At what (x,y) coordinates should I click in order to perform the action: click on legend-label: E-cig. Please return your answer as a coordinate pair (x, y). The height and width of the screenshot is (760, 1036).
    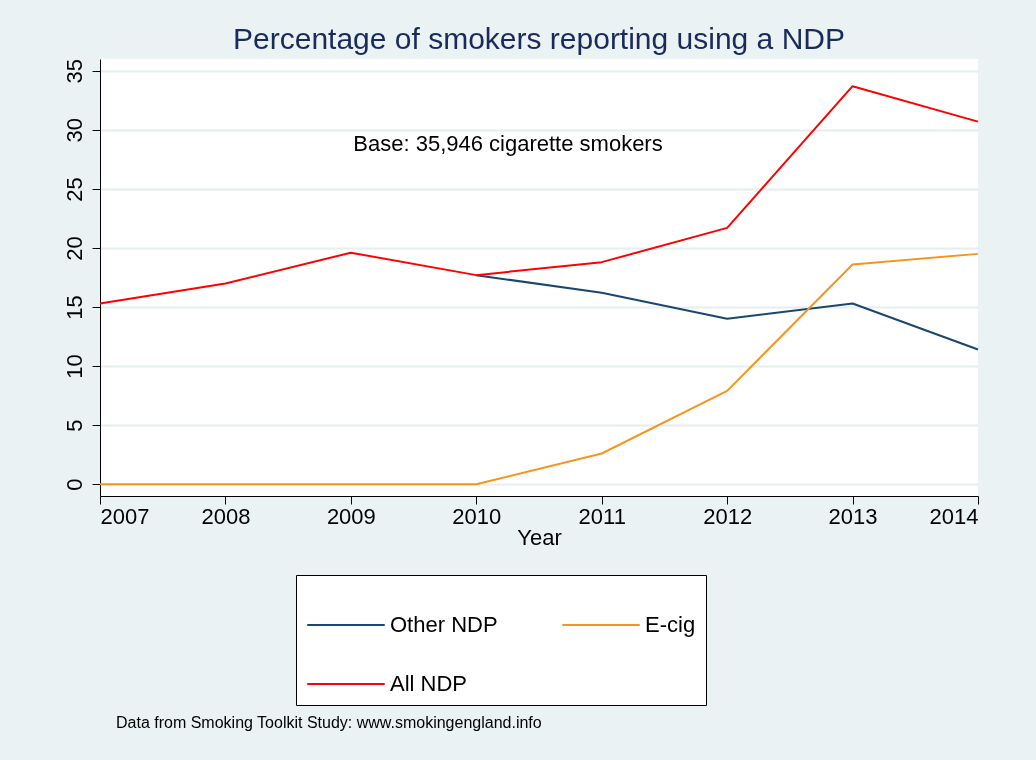
    Looking at the image, I should click on (670, 624).